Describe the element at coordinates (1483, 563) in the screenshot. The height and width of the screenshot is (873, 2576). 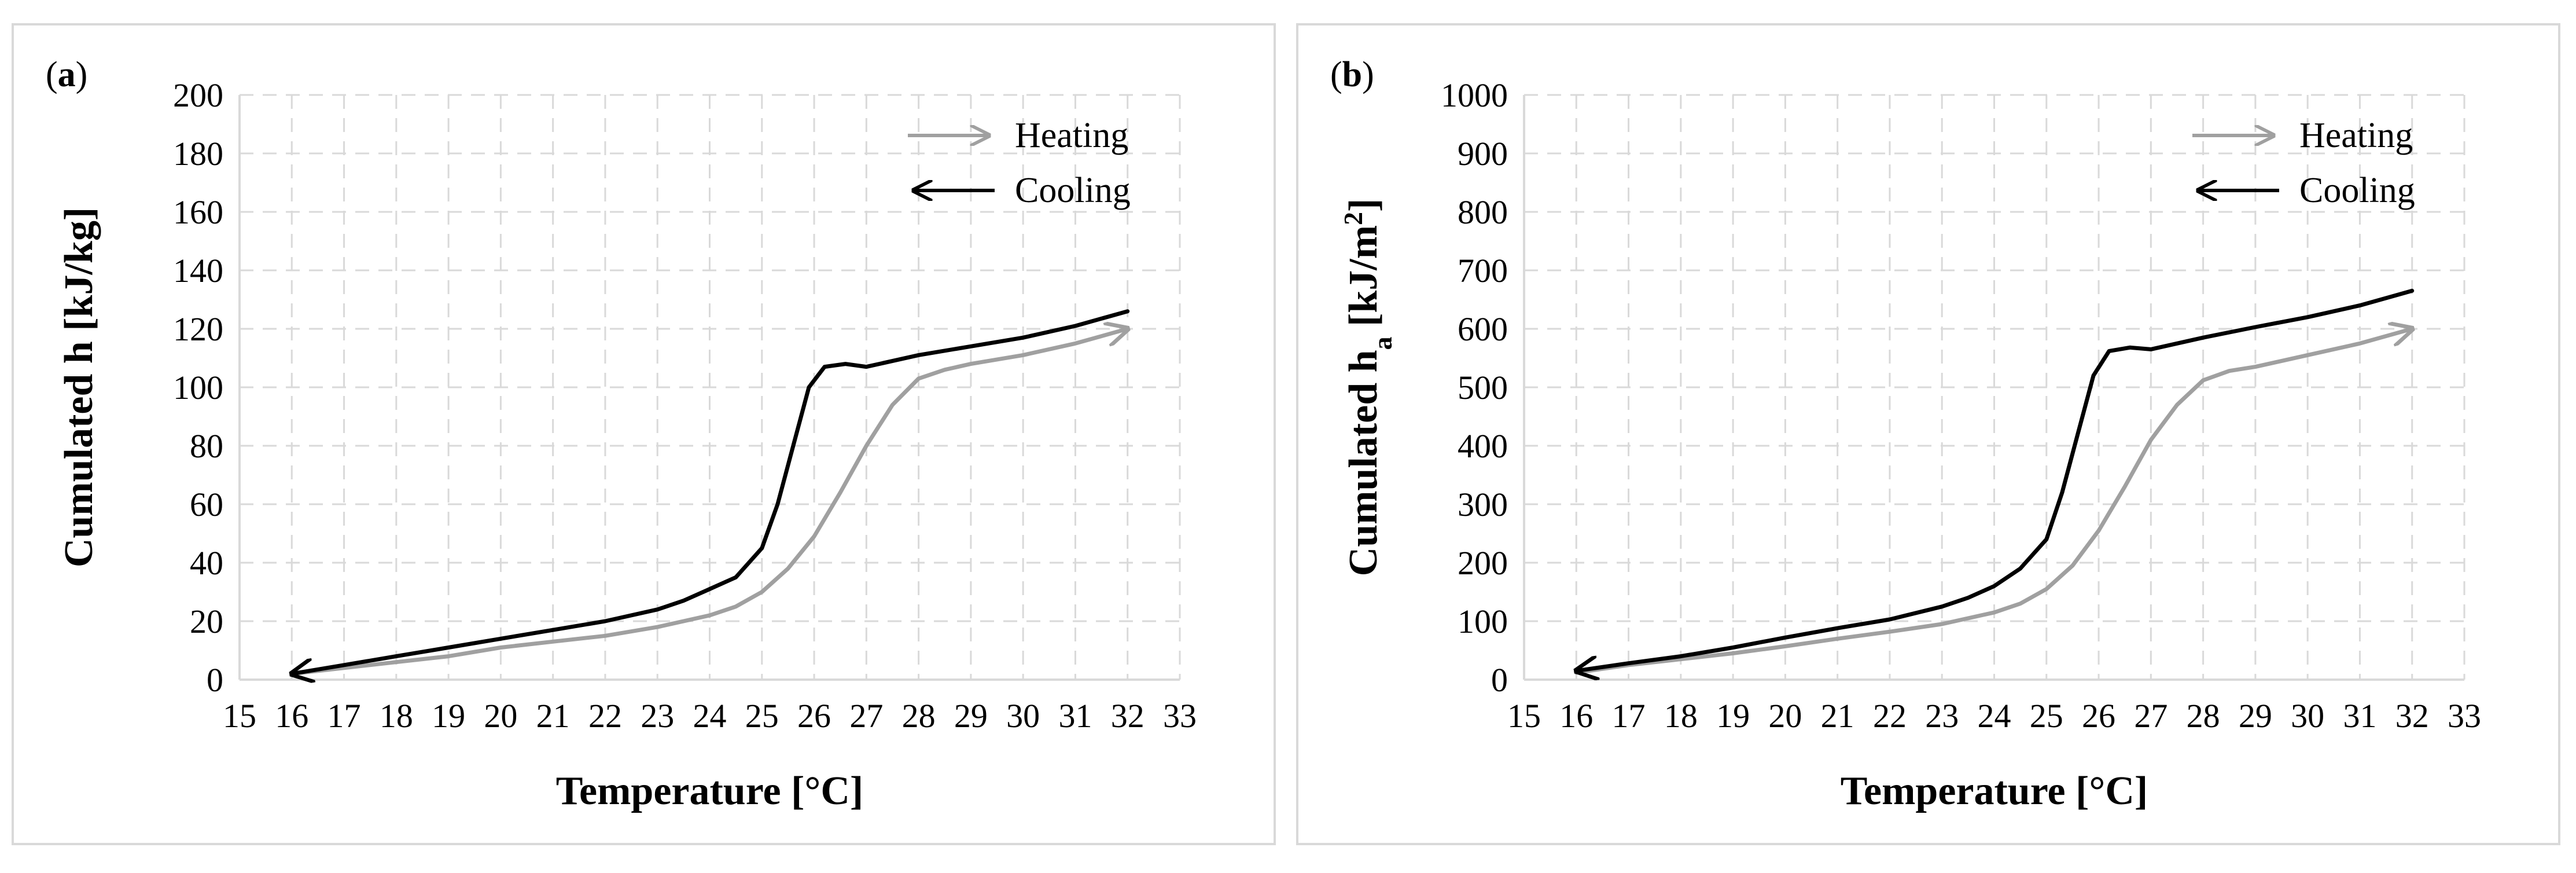
I see `chart-b-y-tick-label-200: 200` at that location.